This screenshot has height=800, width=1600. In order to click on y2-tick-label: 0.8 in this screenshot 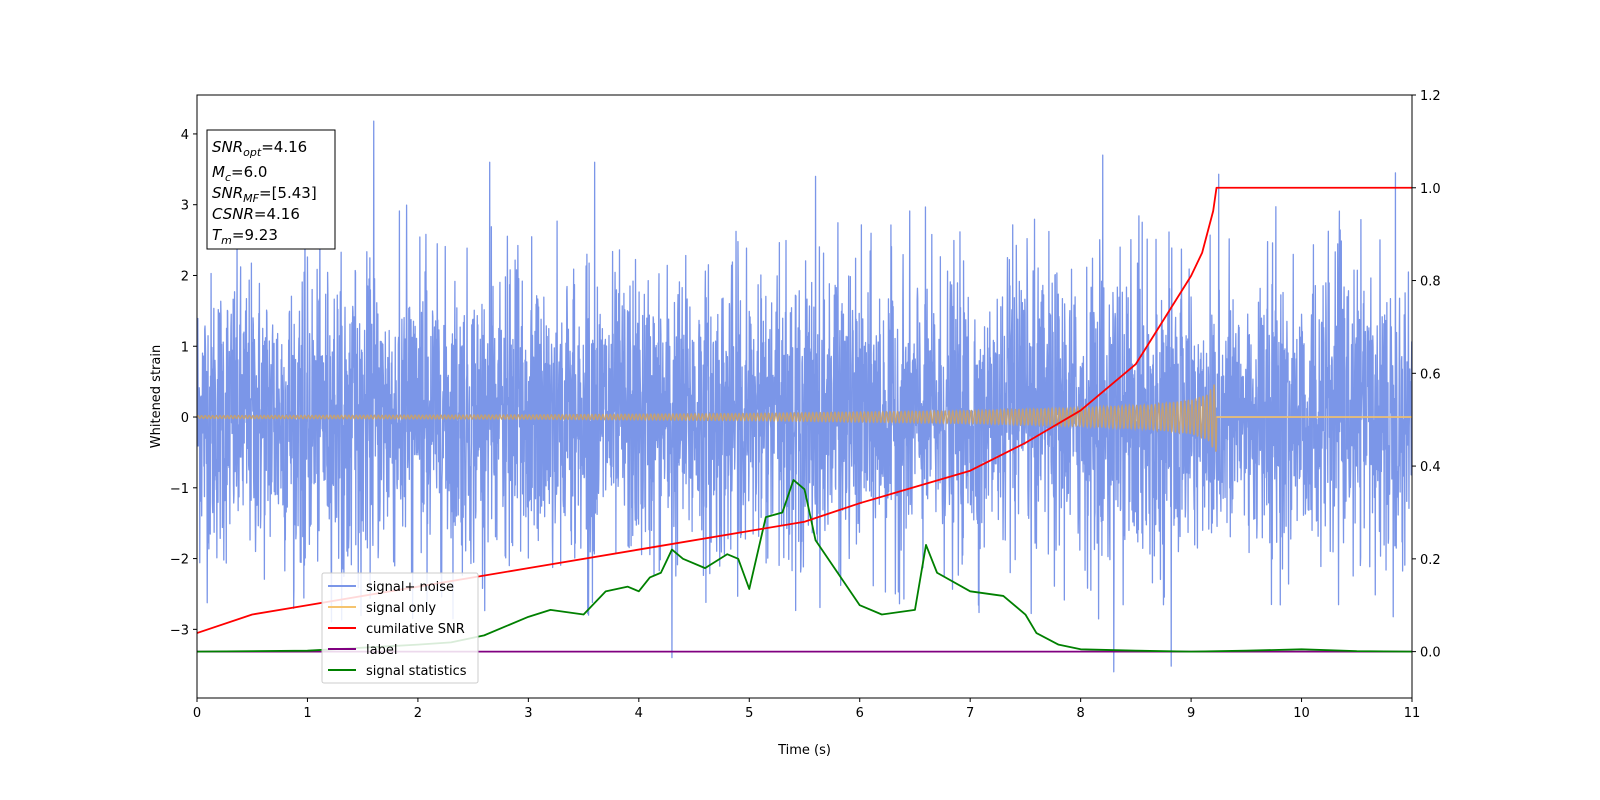, I will do `click(1430, 282)`.